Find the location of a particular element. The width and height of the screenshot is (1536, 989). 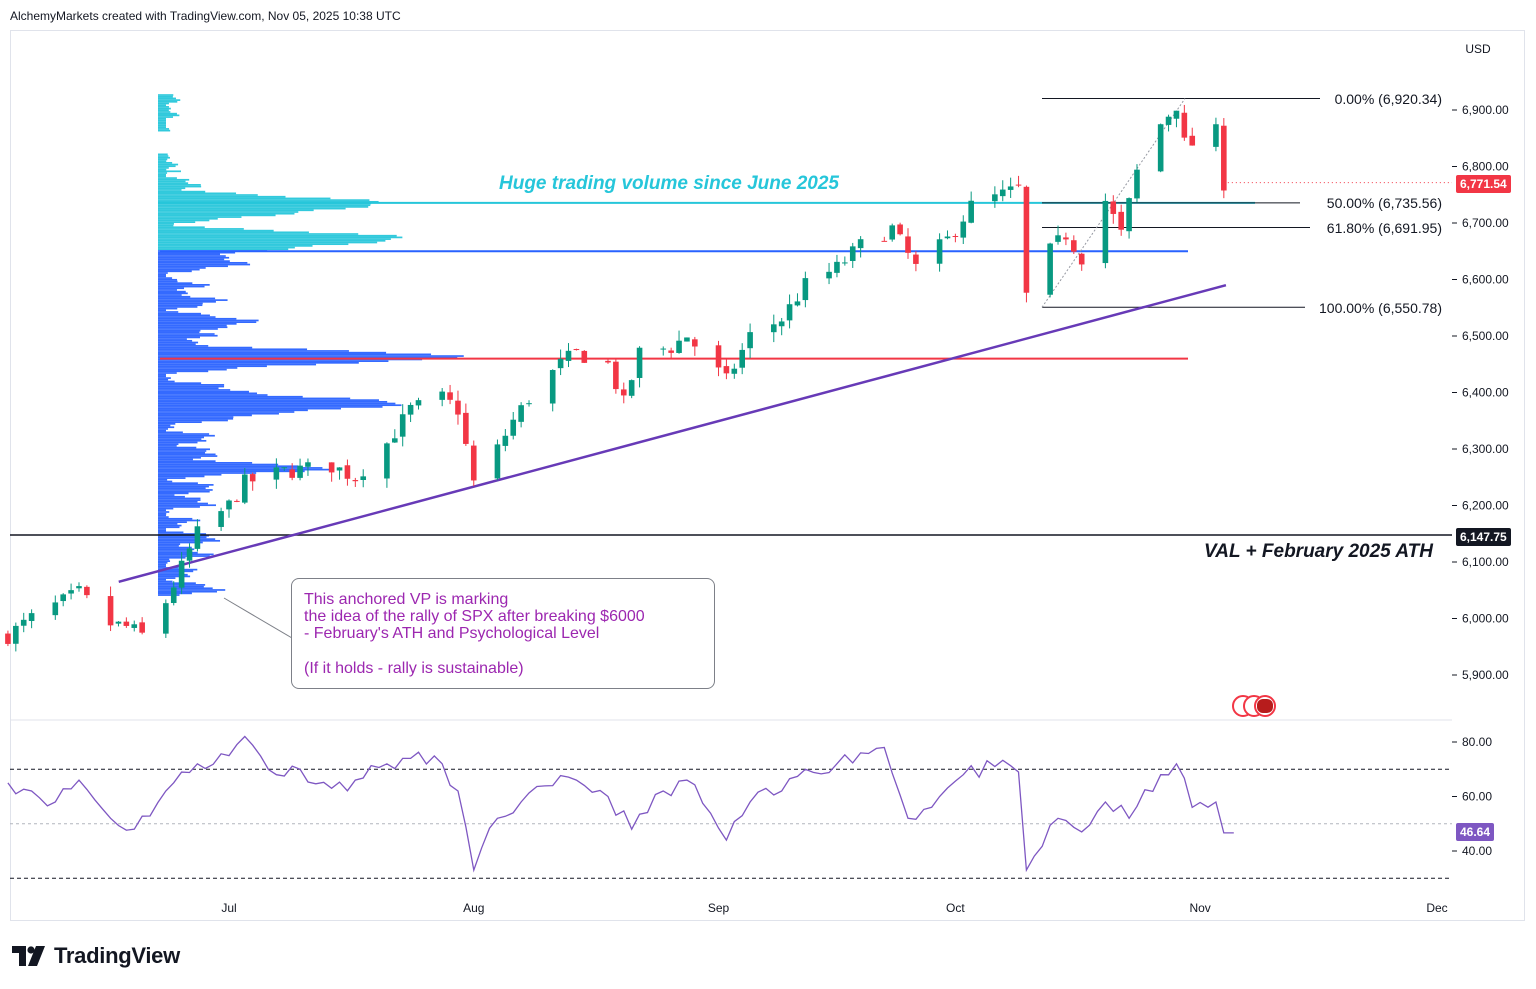

time-tick-label: Sep is located at coordinates (719, 908).